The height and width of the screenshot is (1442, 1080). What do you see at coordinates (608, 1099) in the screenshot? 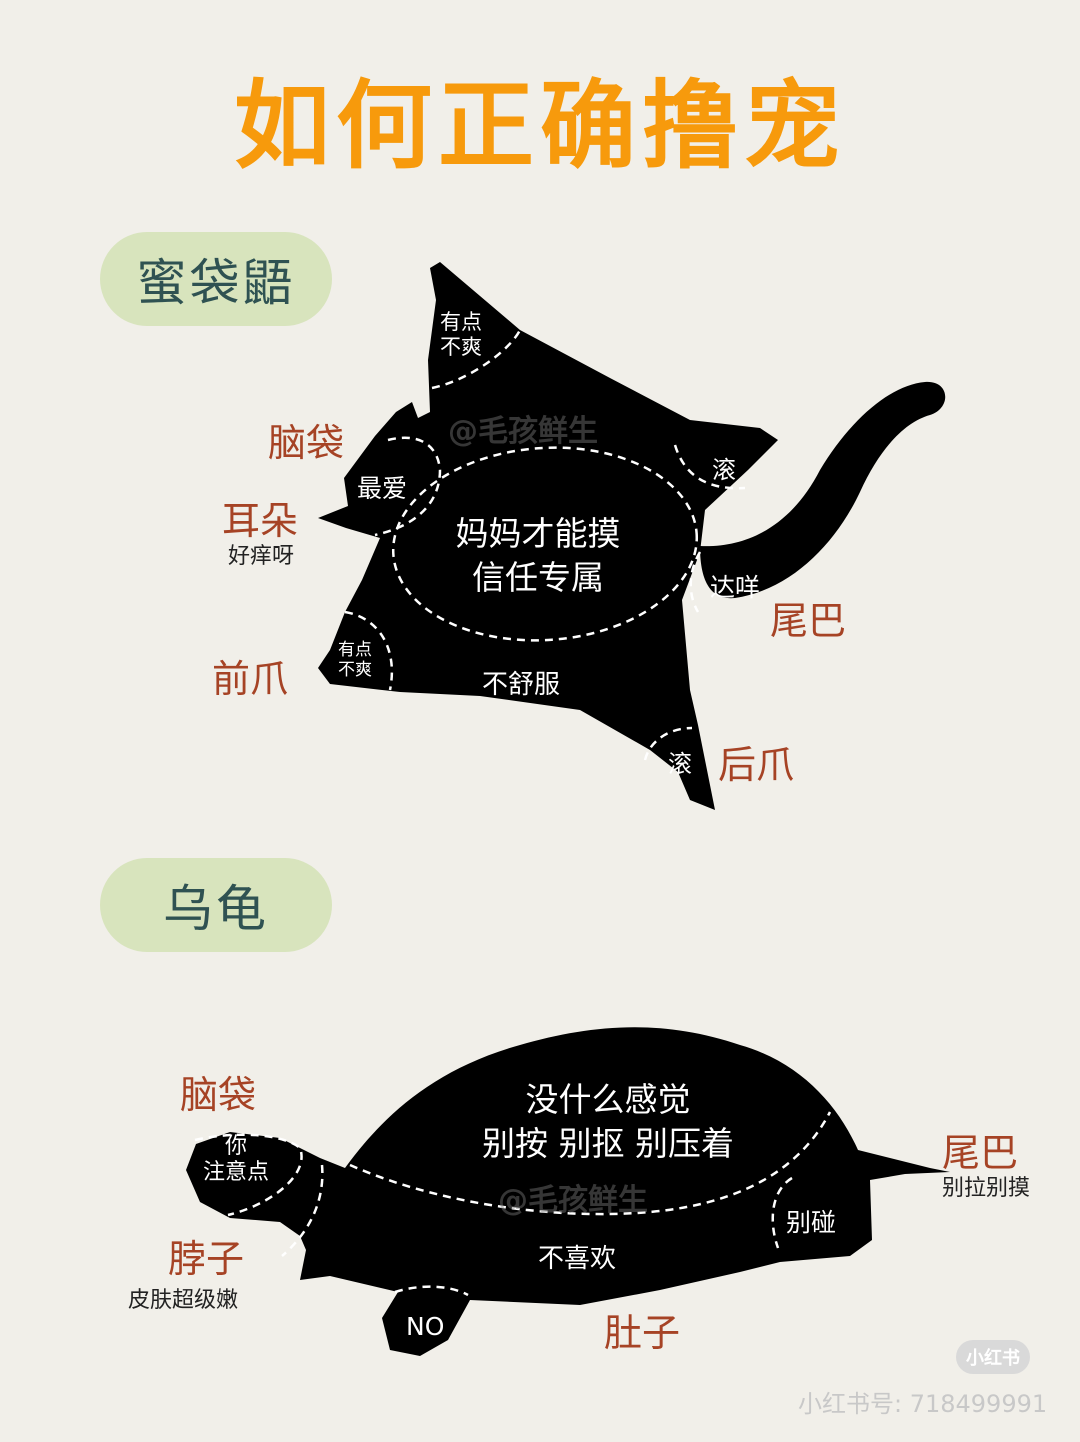
I see `turtle-zone-shell-line1: 没什么感觉` at bounding box center [608, 1099].